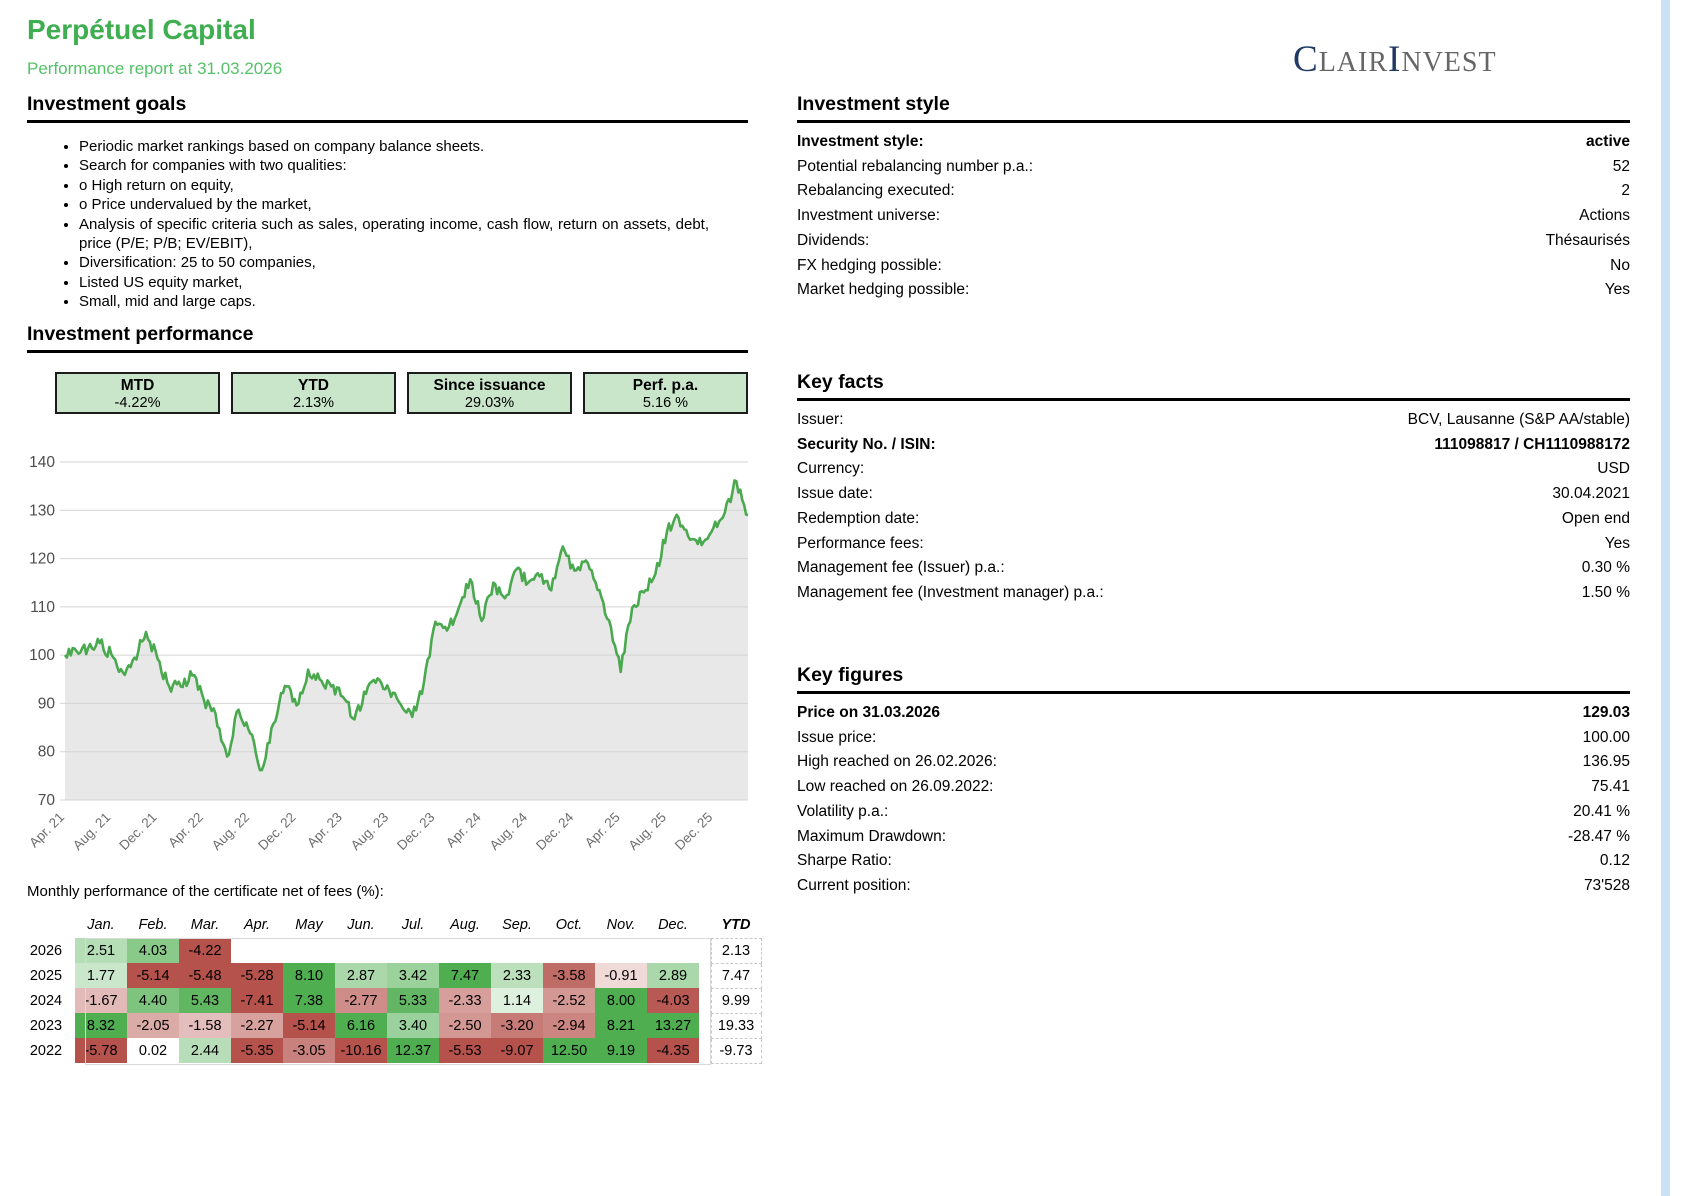 The height and width of the screenshot is (1196, 1700). What do you see at coordinates (1606, 885) in the screenshot?
I see `field-value: 73'528` at bounding box center [1606, 885].